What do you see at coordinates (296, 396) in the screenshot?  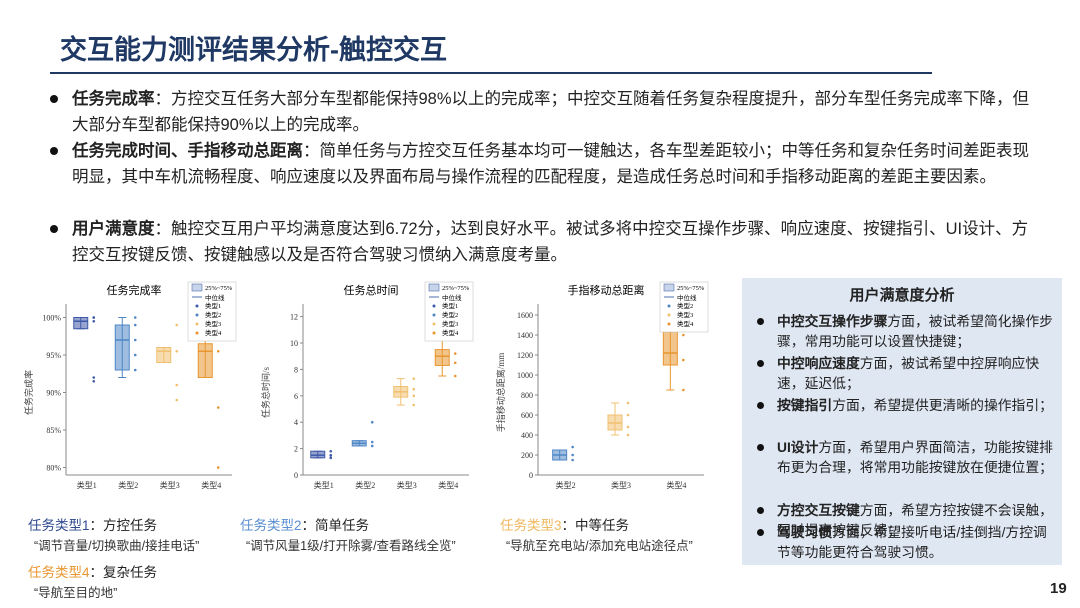 I see `y-tick-label: 6` at bounding box center [296, 396].